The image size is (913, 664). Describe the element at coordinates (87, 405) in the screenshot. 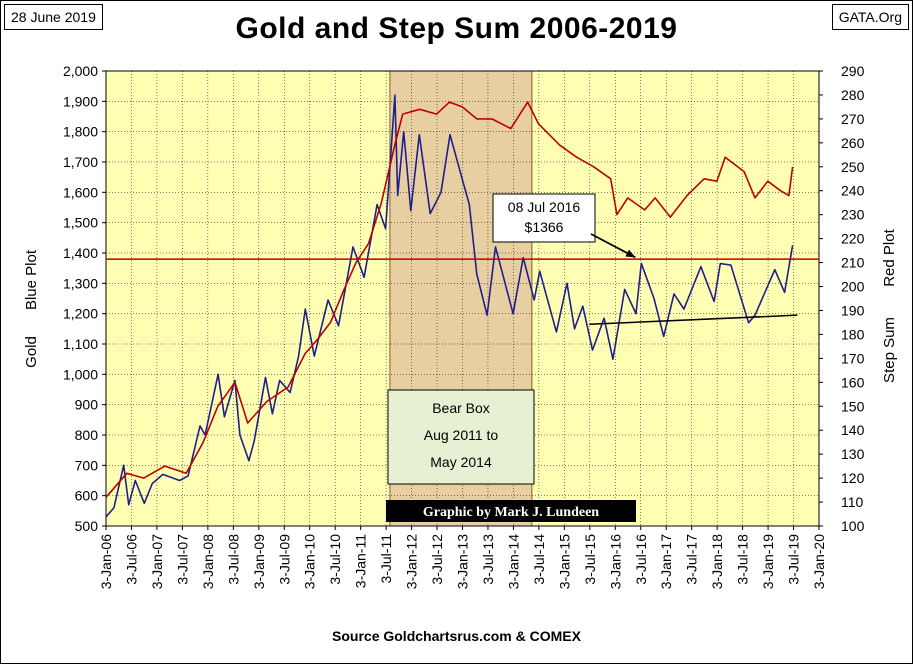

I see `left-tick-label: 900` at that location.